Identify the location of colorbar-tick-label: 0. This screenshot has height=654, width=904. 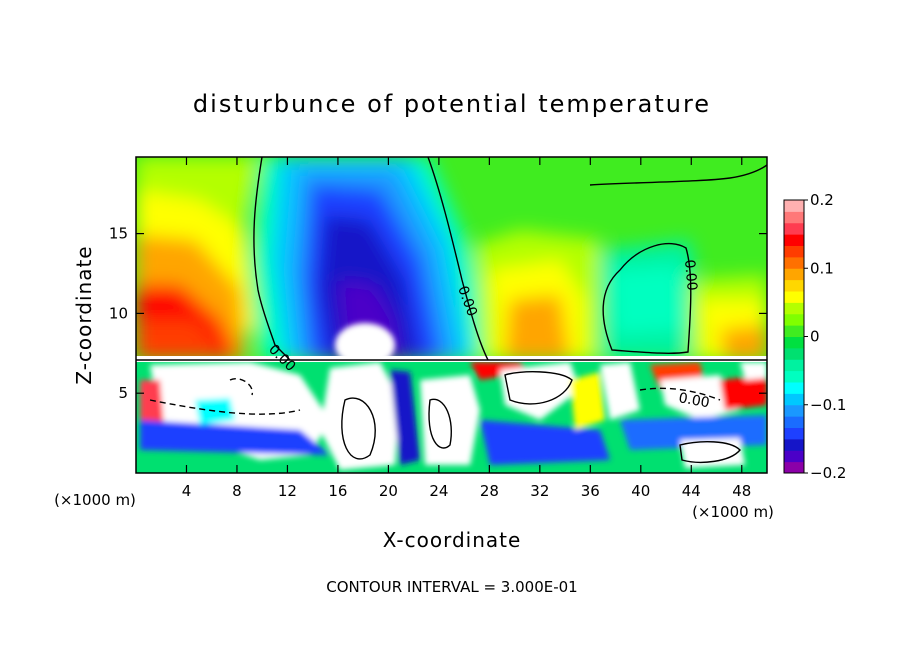
(815, 337).